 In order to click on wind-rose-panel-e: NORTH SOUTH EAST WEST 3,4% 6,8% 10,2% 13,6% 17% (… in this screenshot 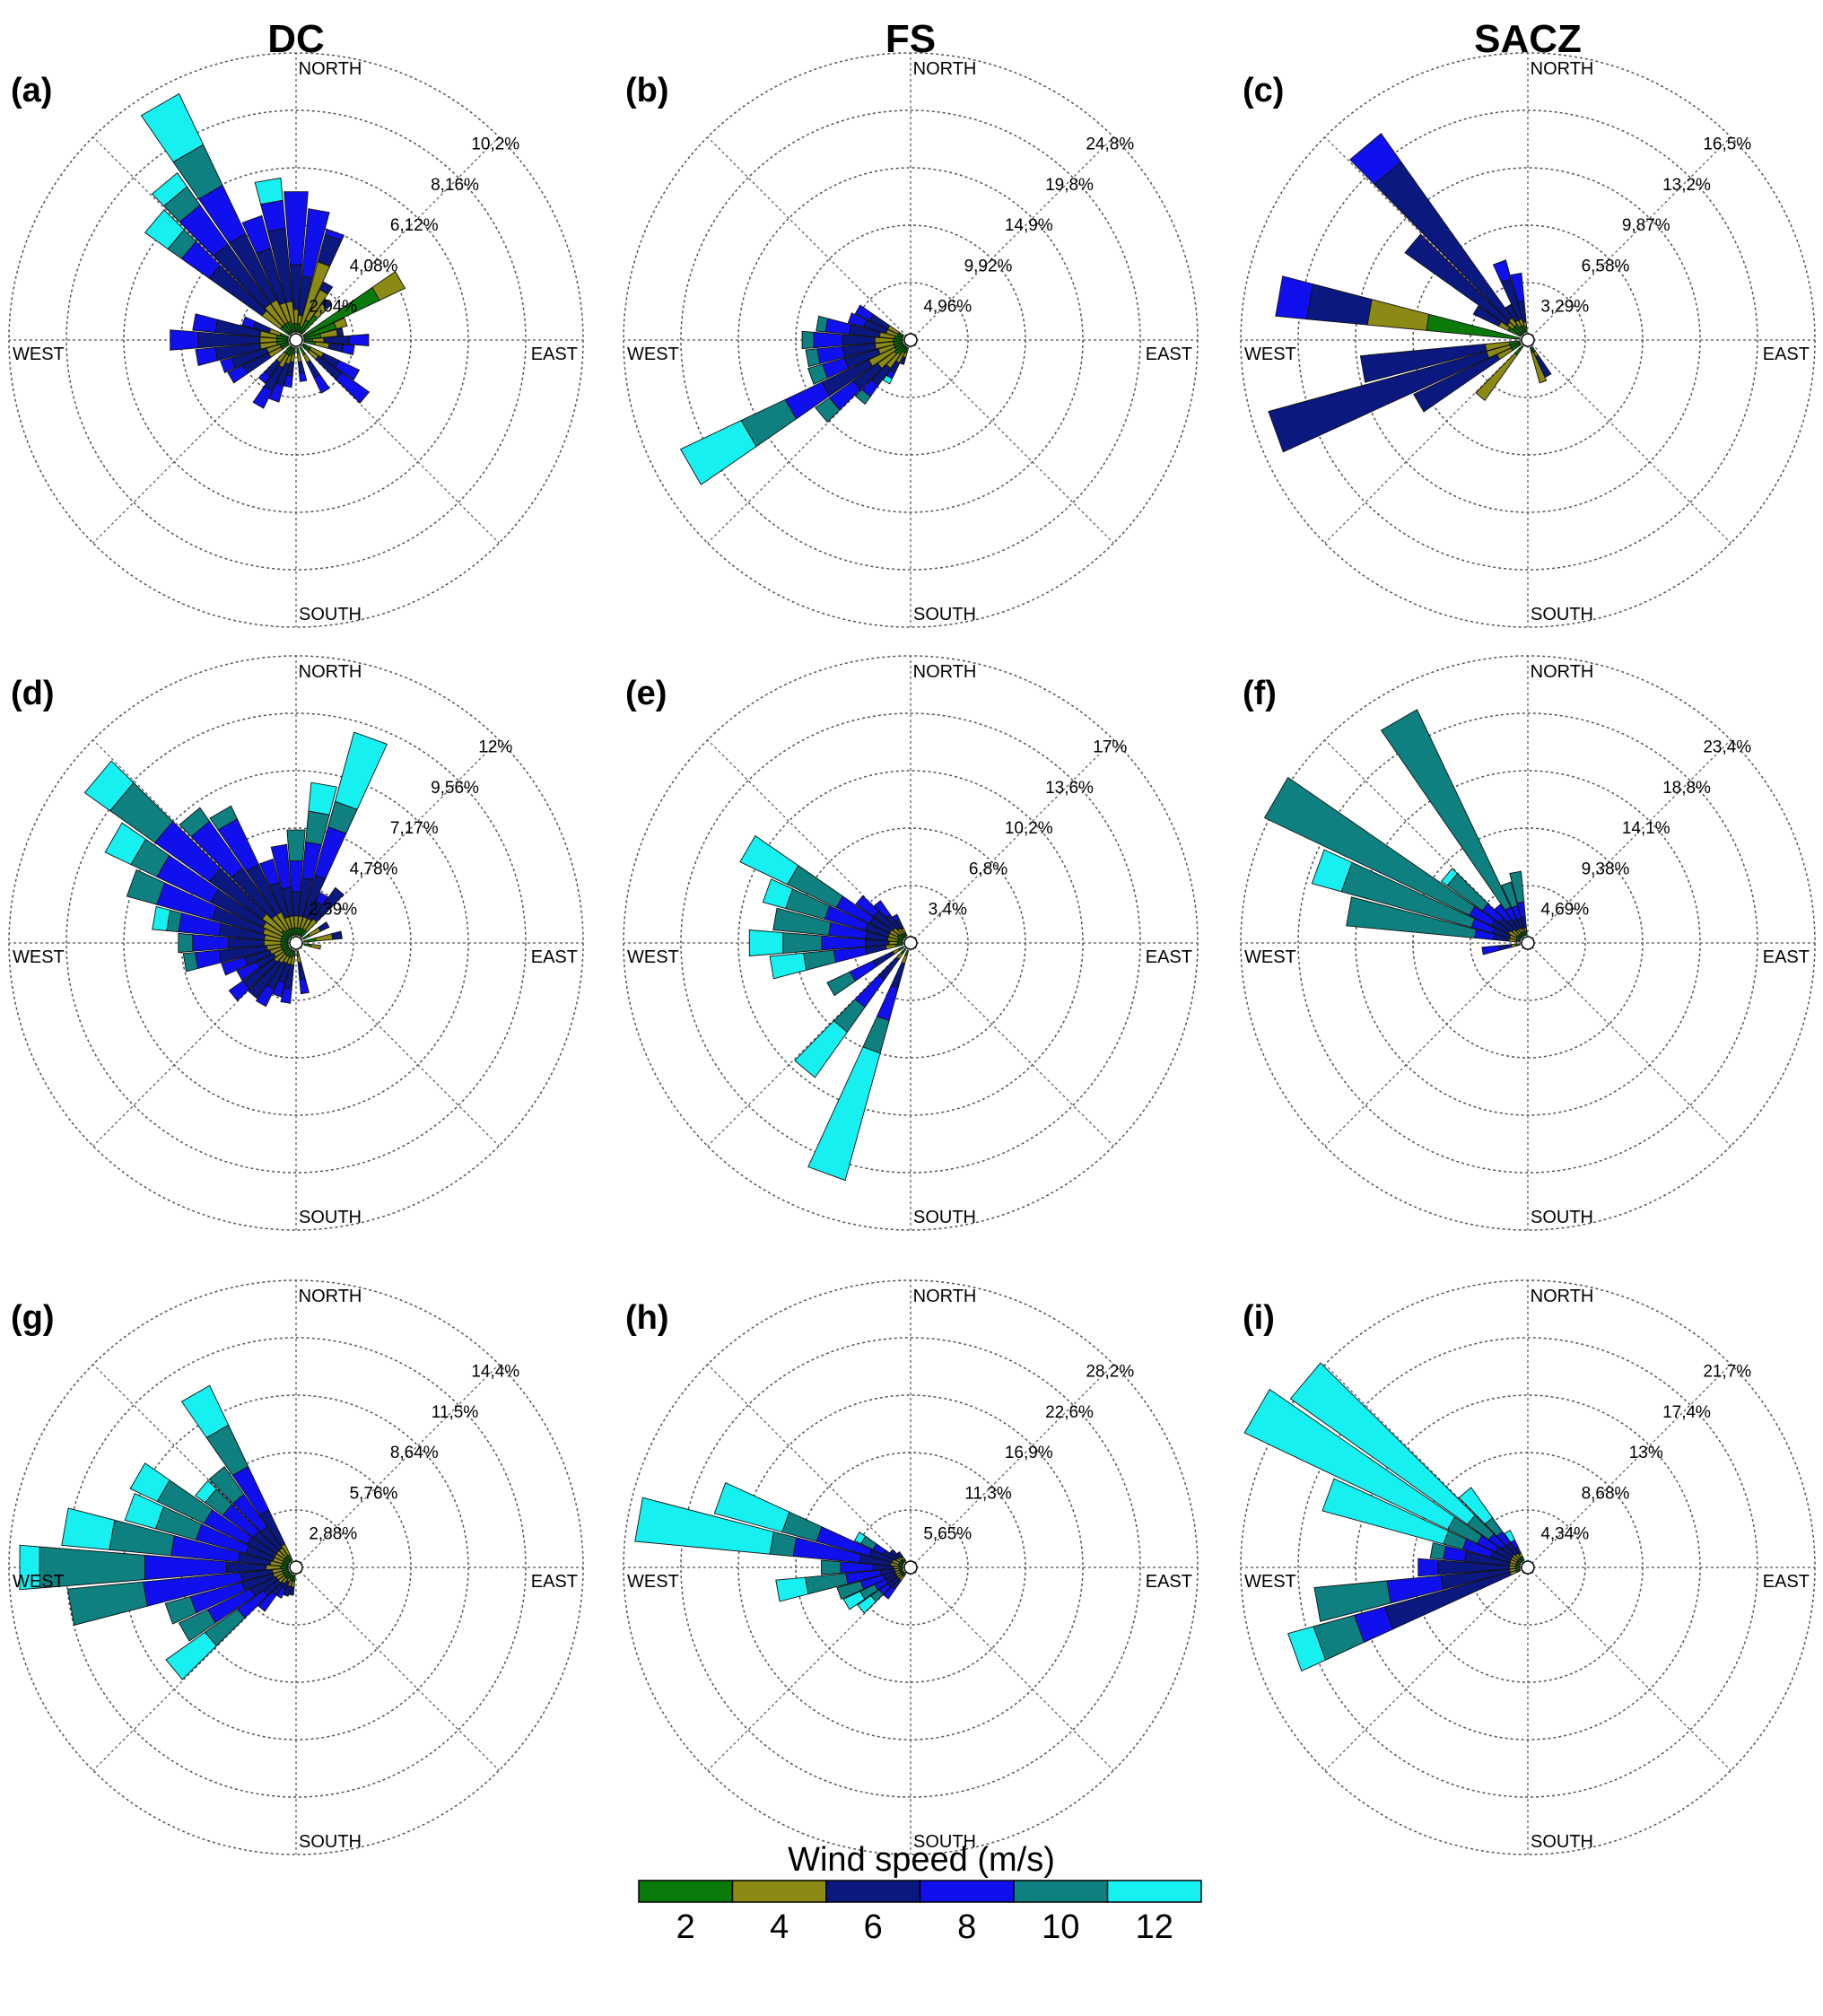, I will do `click(911, 943)`.